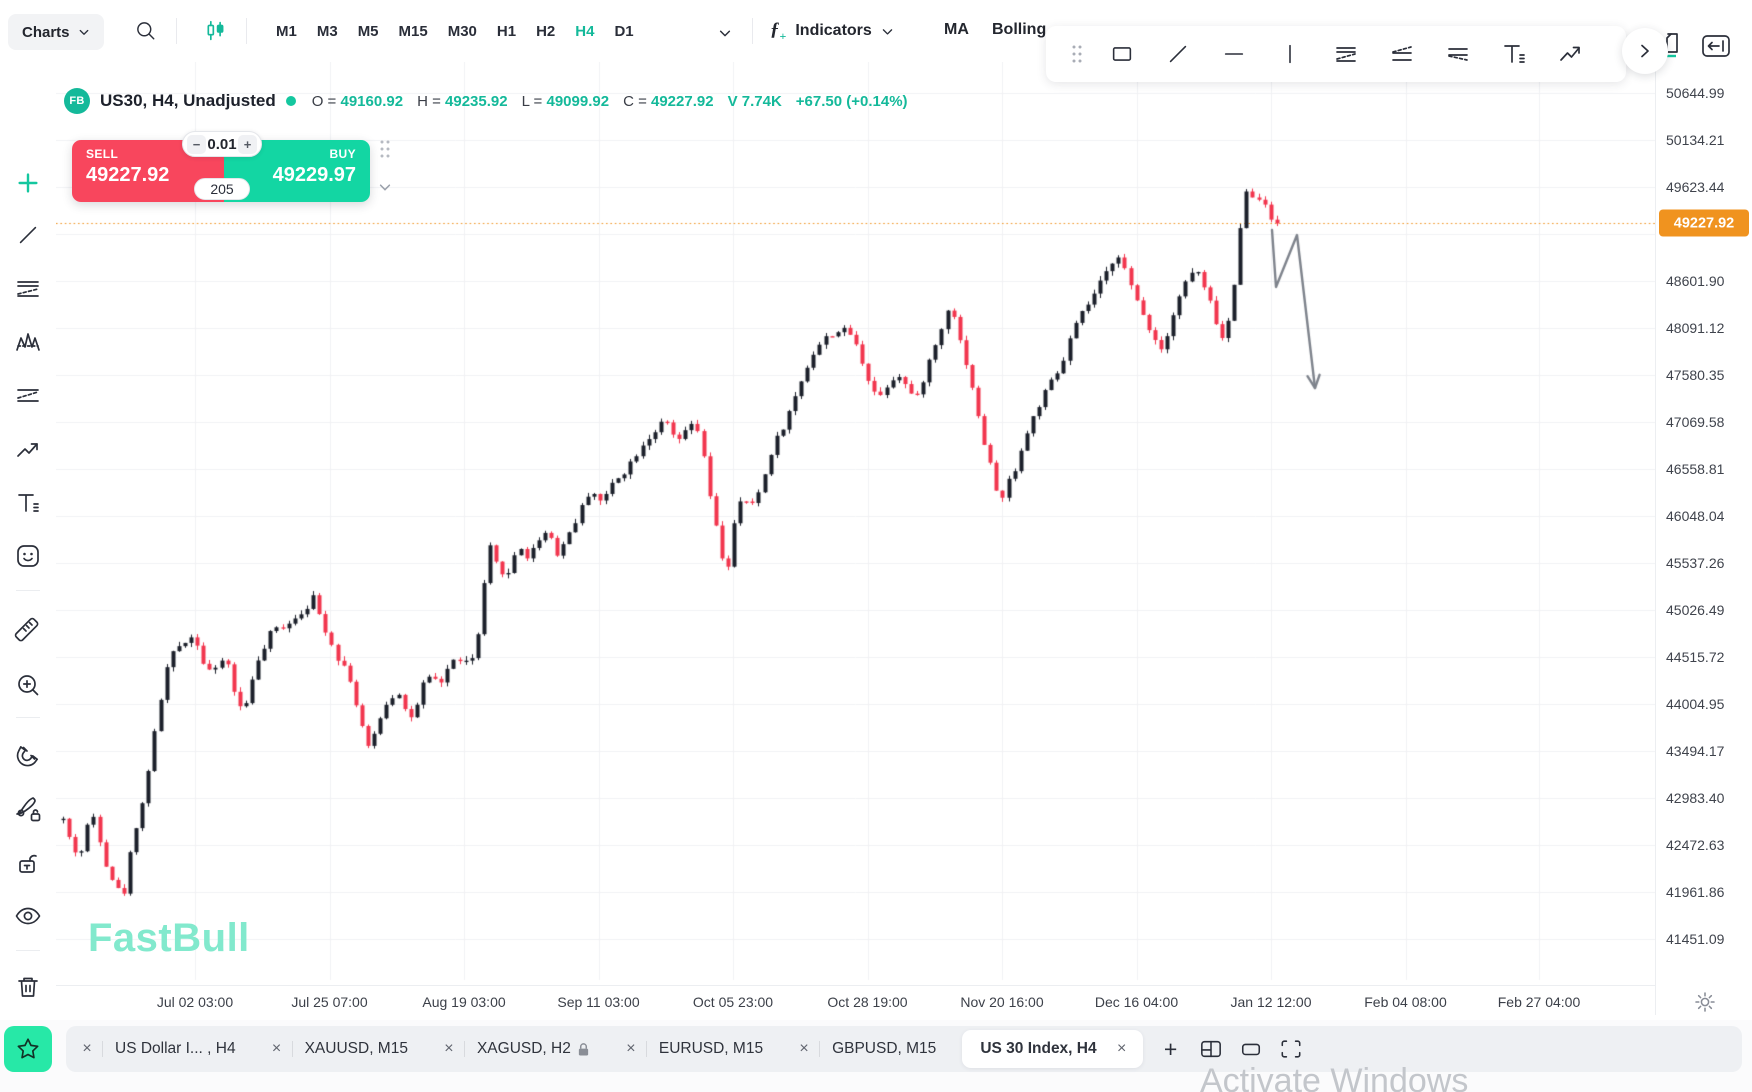 This screenshot has height=1092, width=1752. Describe the element at coordinates (1346, 54) in the screenshot. I see `fib-retracement-tool-icon` at that location.